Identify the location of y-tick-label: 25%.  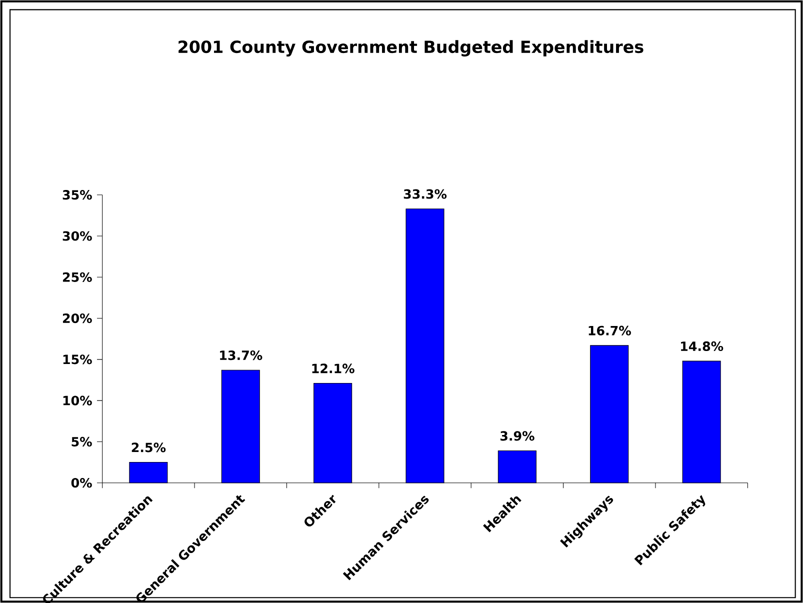
(77, 277).